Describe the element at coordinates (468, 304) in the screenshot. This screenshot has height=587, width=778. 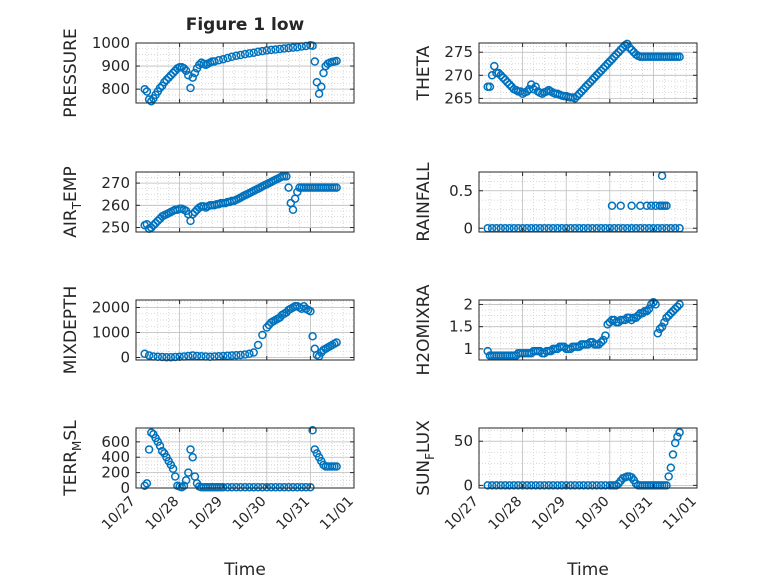
I see `y-tick-label: 2` at that location.